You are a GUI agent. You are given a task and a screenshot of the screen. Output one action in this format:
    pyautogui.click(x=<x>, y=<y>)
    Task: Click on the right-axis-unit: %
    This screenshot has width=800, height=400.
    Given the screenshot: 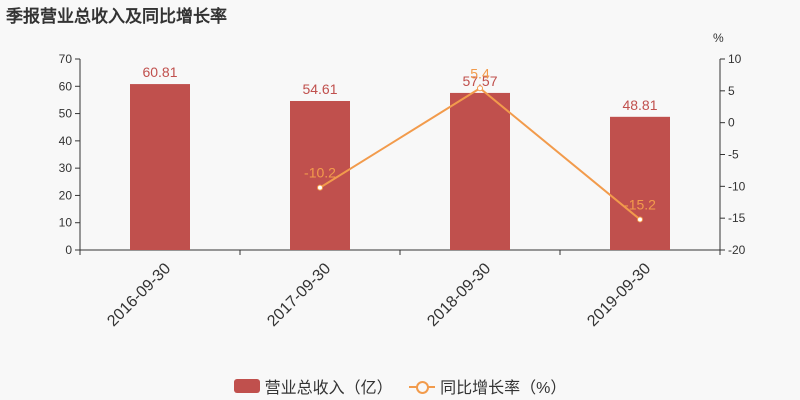 What is the action you would take?
    pyautogui.click(x=718, y=38)
    